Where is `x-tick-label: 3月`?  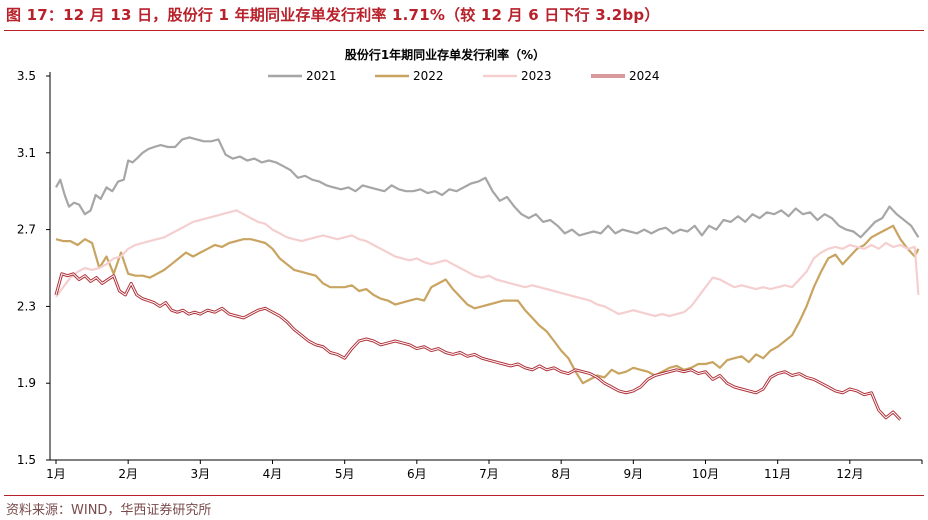 x-tick-label: 3月 is located at coordinates (201, 474).